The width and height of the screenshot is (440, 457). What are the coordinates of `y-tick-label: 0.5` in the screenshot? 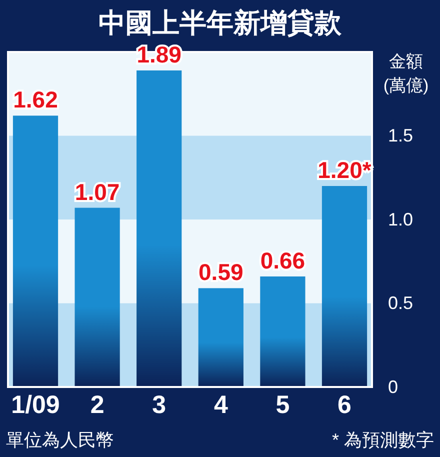 It's located at (401, 303).